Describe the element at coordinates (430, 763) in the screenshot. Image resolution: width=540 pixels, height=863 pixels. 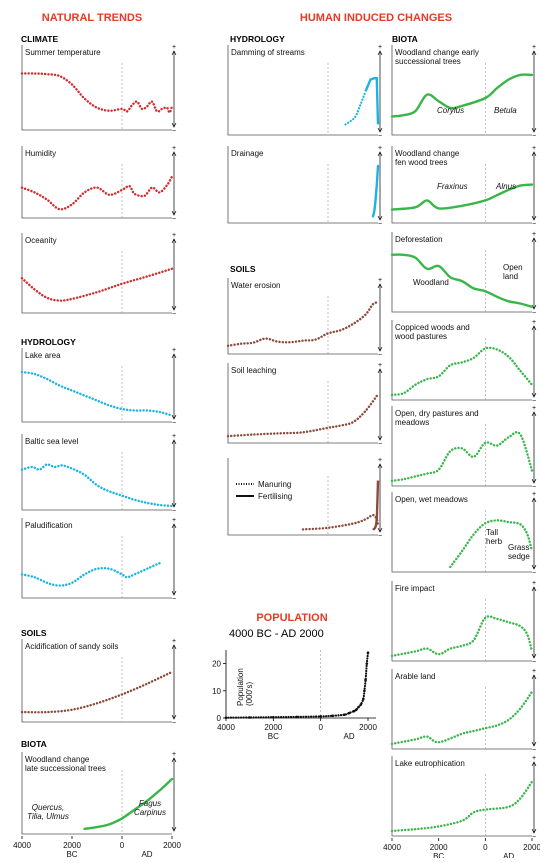
I see `panel-title: Lake eutrophication` at that location.